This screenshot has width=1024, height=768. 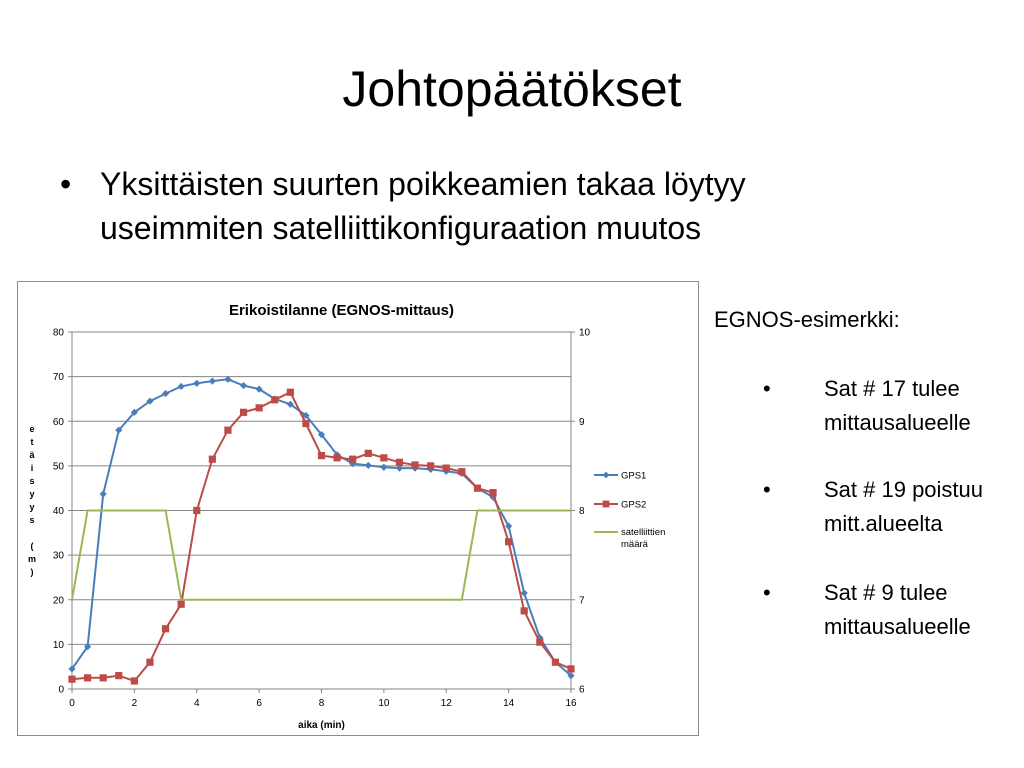 What do you see at coordinates (59, 556) in the screenshot?
I see `y-tick-label: 30` at bounding box center [59, 556].